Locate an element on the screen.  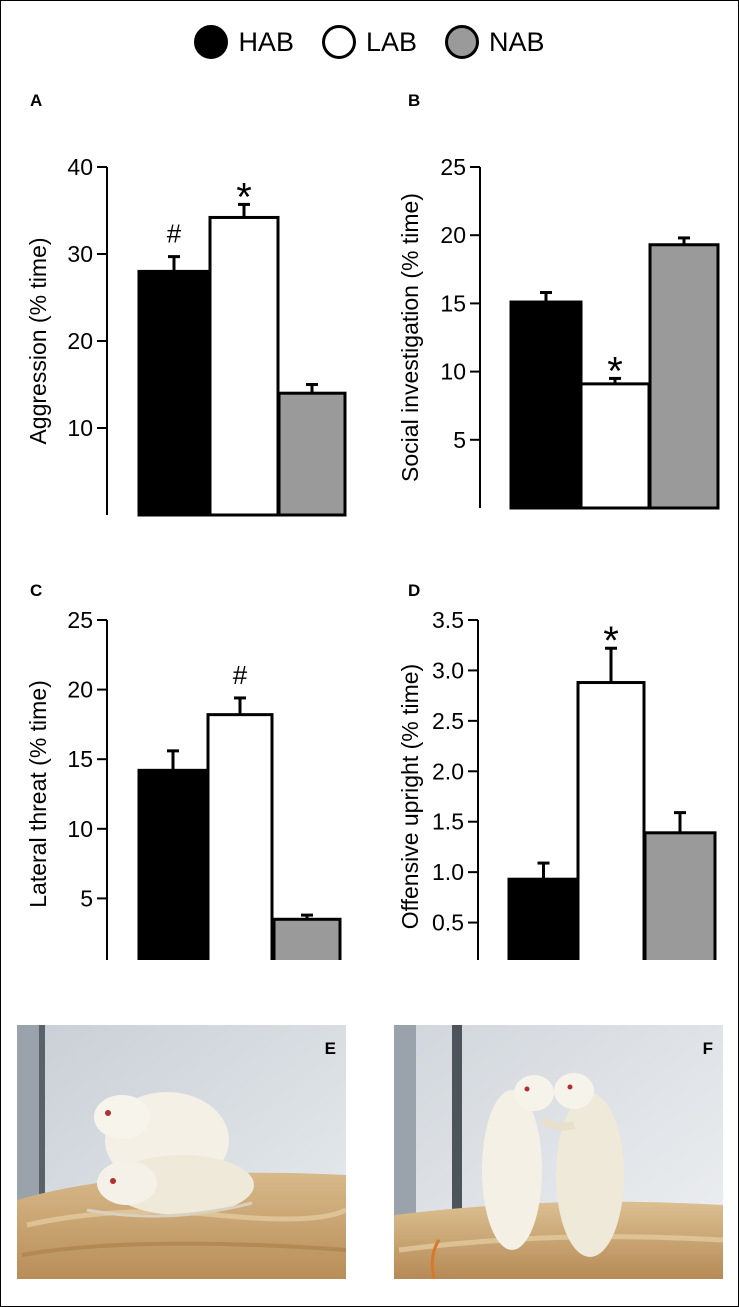
photo-f-label: F is located at coordinates (707, 1048).